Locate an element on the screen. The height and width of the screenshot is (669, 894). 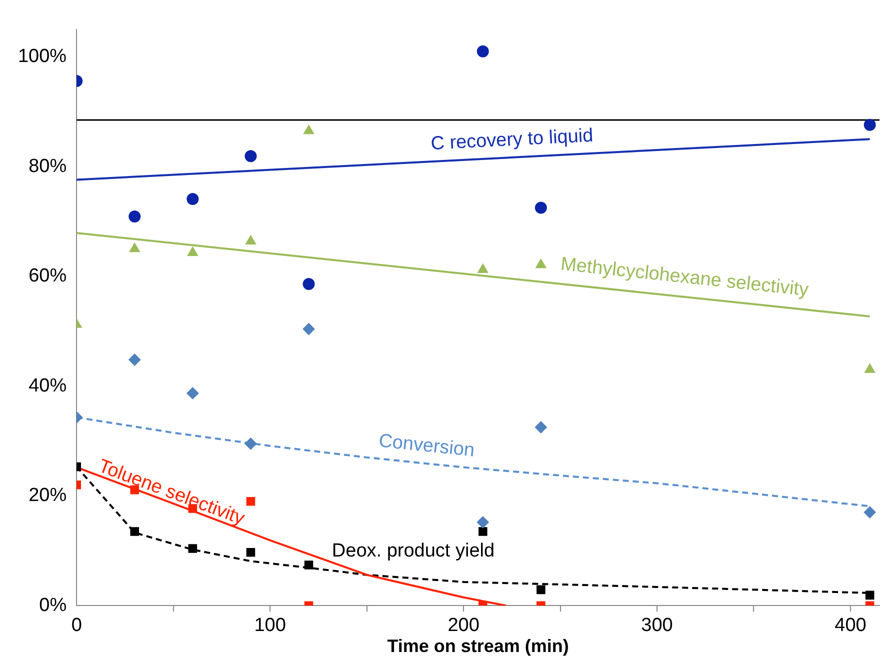
series-label: Deox. product yield is located at coordinates (413, 551).